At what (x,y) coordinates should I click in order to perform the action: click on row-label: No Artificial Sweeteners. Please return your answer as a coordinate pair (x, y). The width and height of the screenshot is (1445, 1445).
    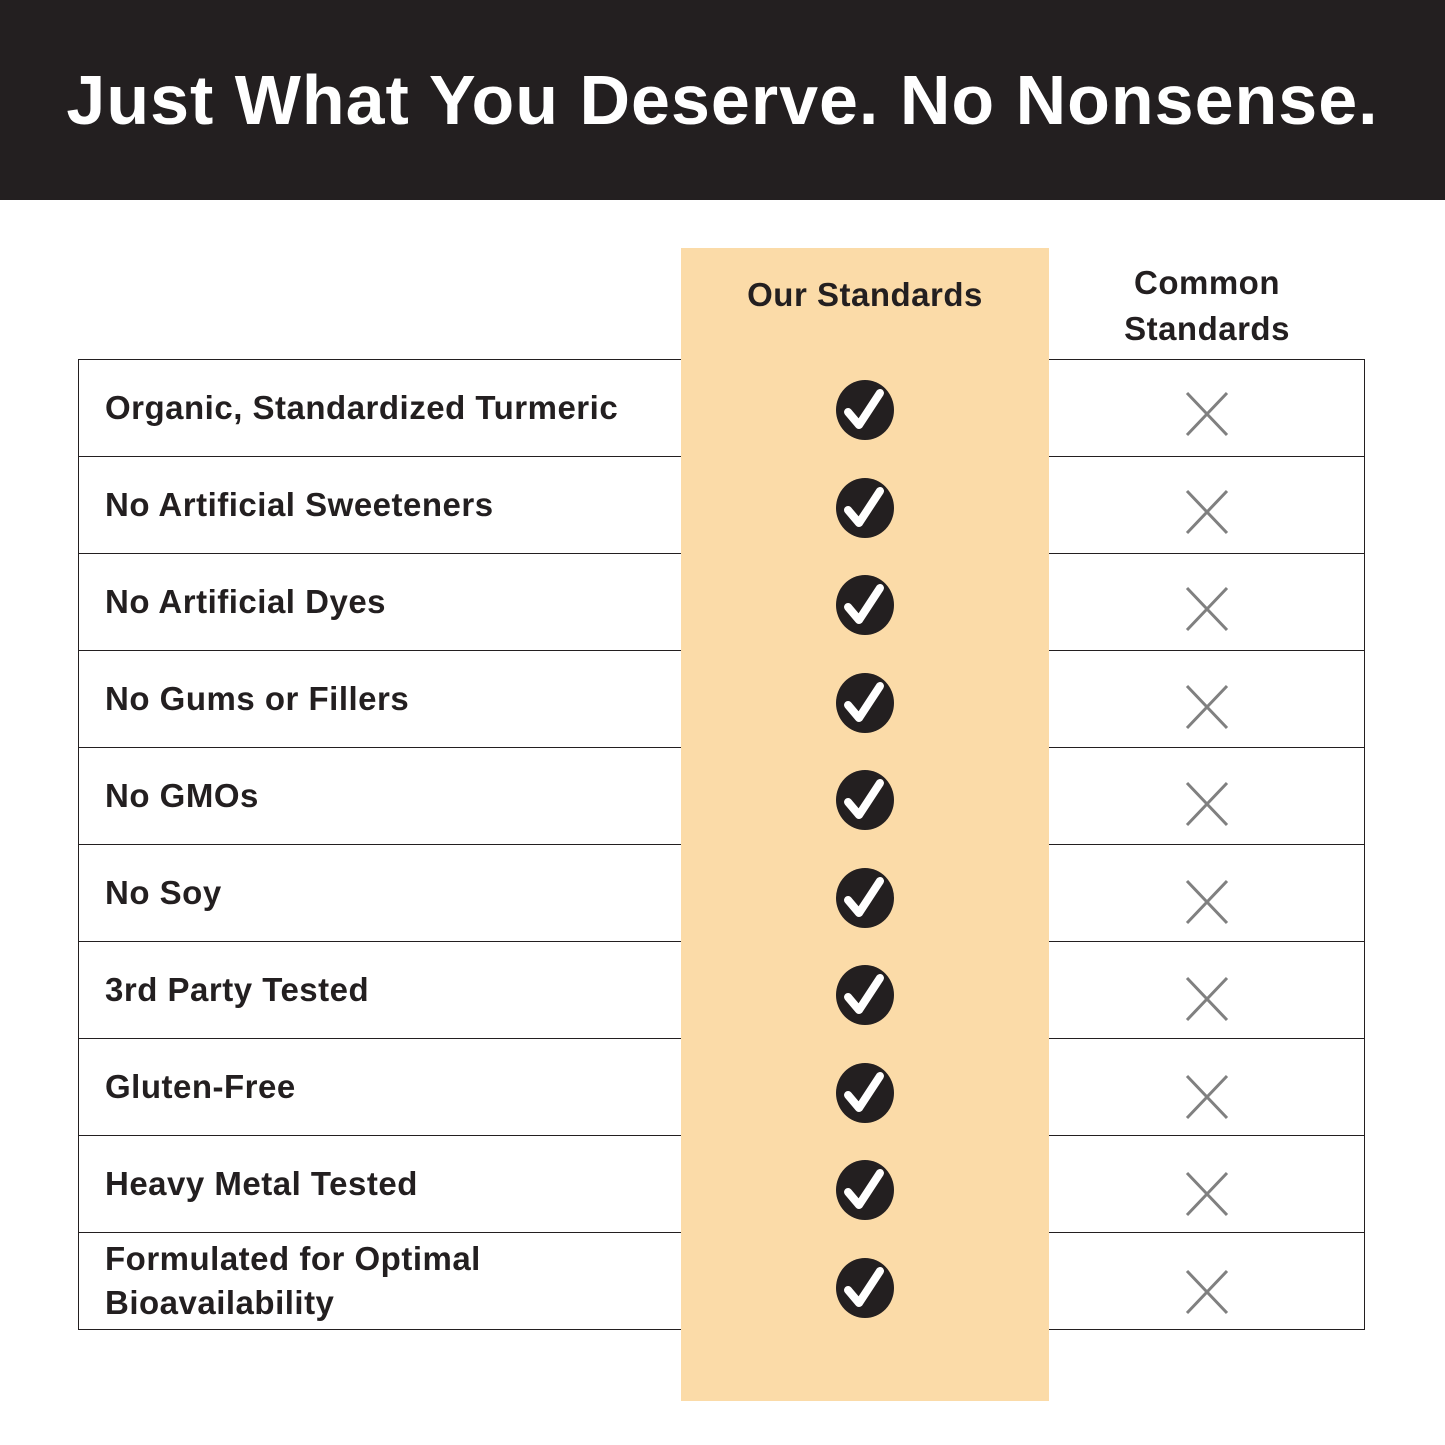
    Looking at the image, I should click on (299, 504).